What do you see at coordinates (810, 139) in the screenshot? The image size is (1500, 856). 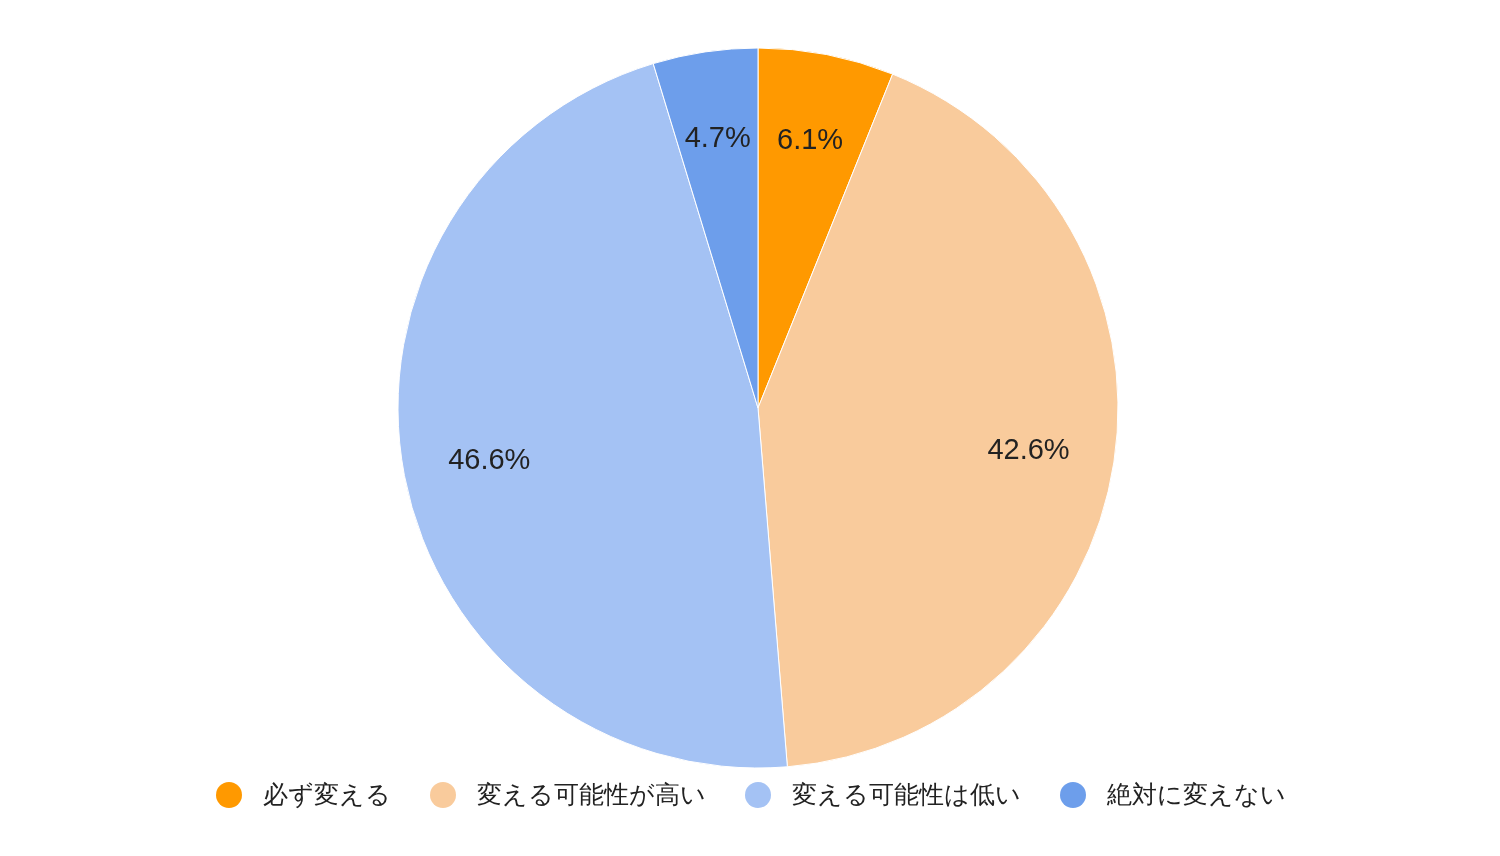 I see `data-label: 6.1%` at bounding box center [810, 139].